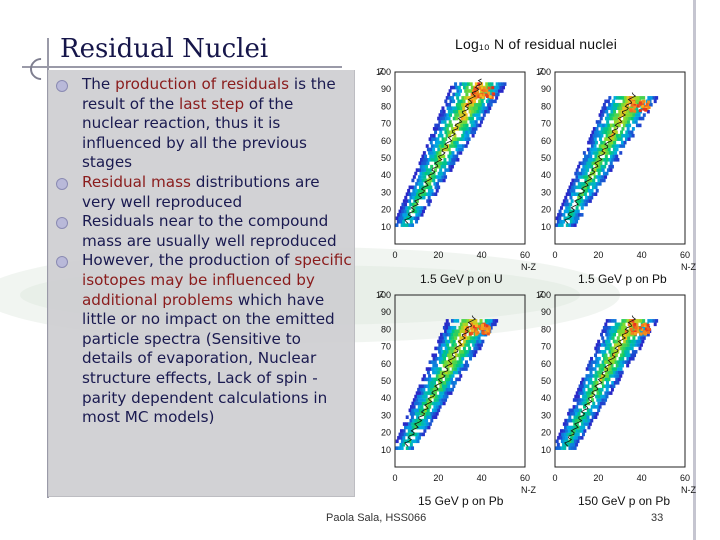 This screenshot has width=720, height=540. Describe the element at coordinates (383, 72) in the screenshot. I see `y-tick-label: 100` at that location.